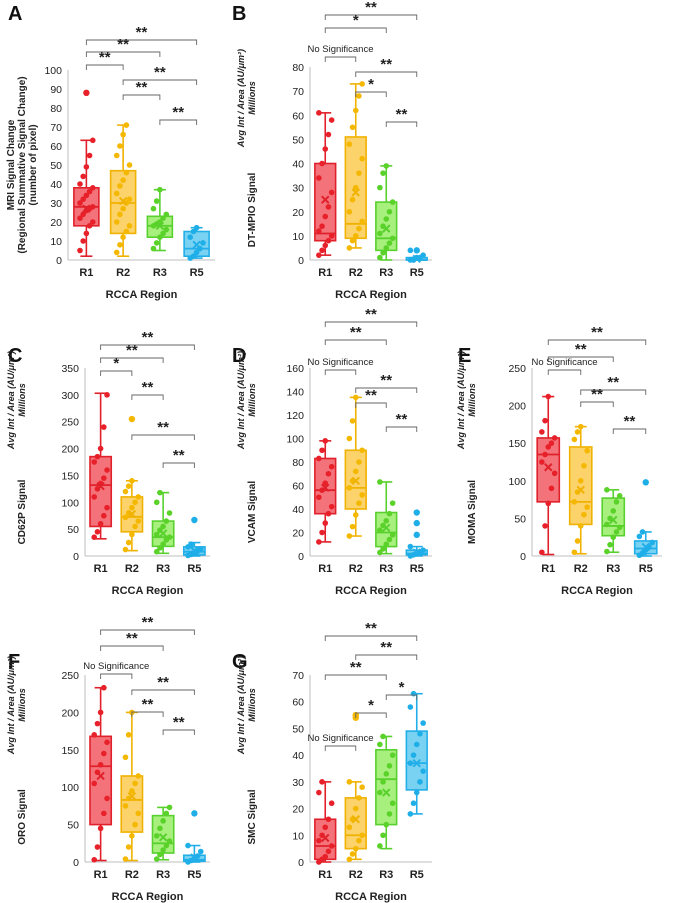 The height and width of the screenshot is (903, 676). What do you see at coordinates (240, 662) in the screenshot?
I see `panel-letter: G` at bounding box center [240, 662].